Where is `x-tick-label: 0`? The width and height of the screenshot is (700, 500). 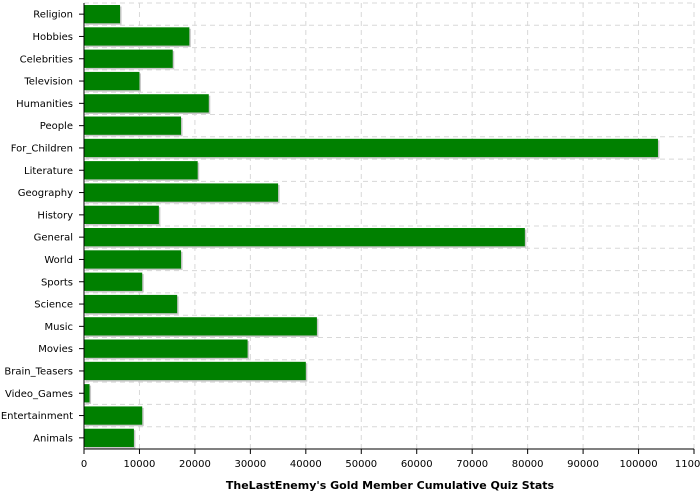
x-tick-label: 0 is located at coordinates (84, 464).